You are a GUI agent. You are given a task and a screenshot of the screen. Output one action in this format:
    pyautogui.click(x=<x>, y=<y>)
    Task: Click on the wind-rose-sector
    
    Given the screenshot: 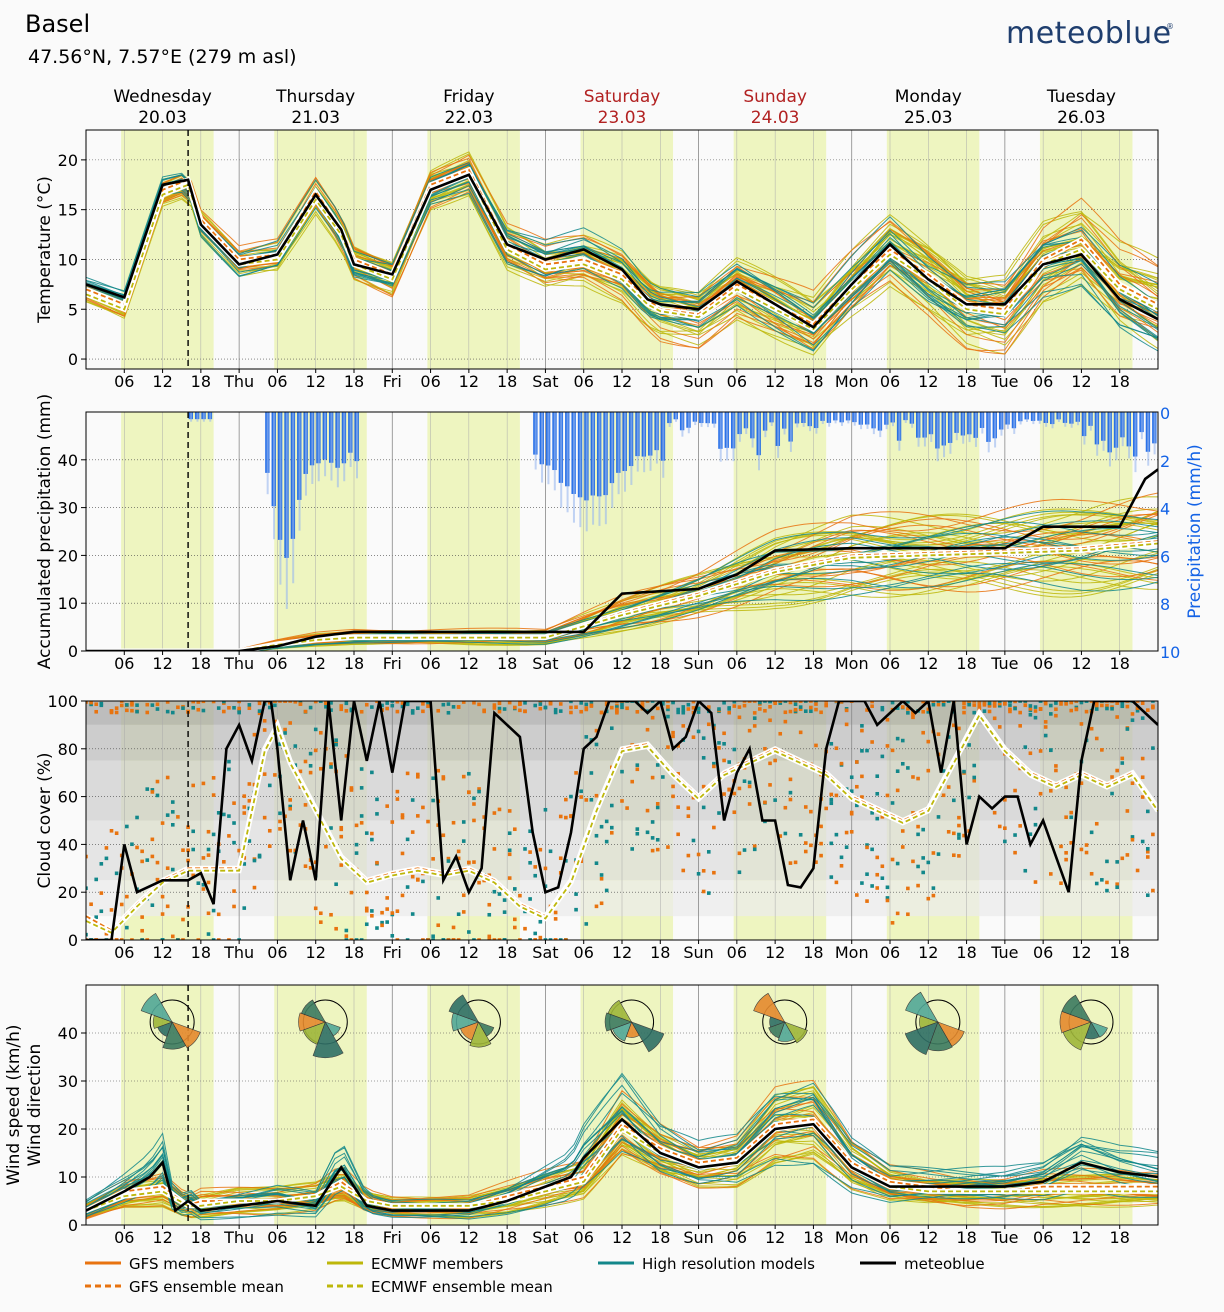 What is the action you would take?
    pyautogui.click(x=486, y=1029)
    